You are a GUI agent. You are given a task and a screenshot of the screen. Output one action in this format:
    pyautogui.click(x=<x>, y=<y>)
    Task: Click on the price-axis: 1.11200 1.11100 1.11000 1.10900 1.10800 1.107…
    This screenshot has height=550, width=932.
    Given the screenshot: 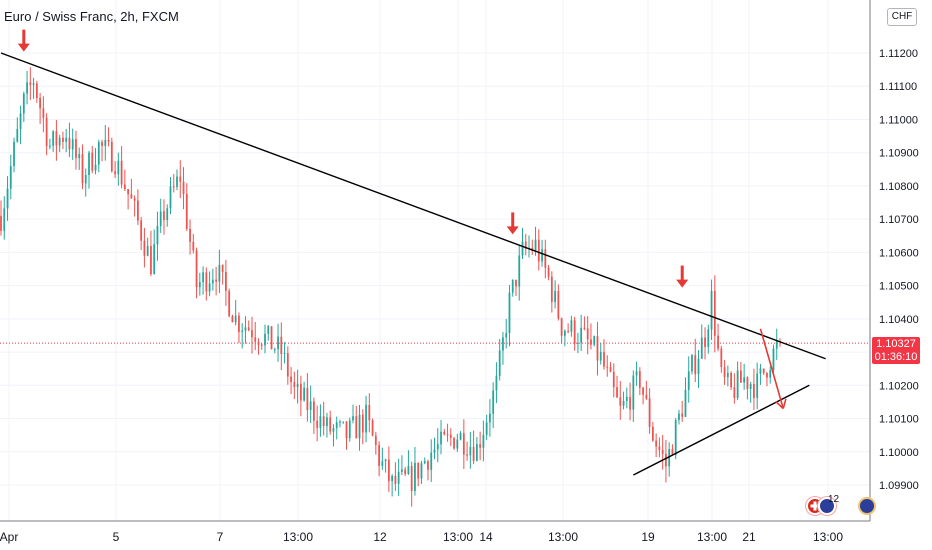 What is the action you would take?
    pyautogui.click(x=894, y=260)
    